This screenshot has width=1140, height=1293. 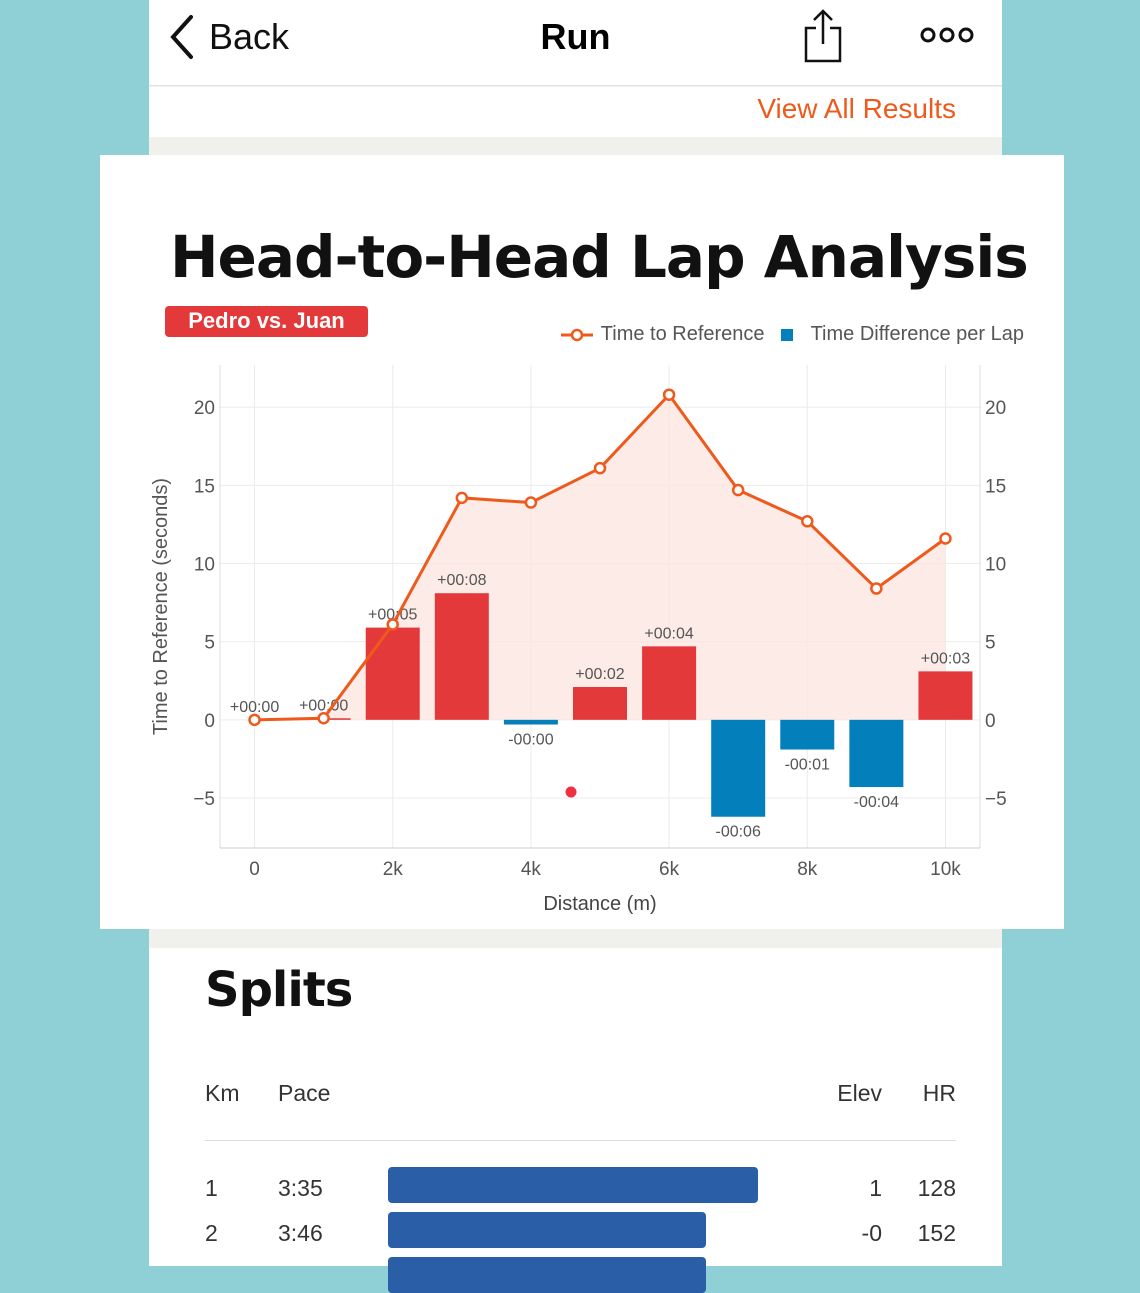 What do you see at coordinates (859, 1093) in the screenshot?
I see `header-elev: Elev` at bounding box center [859, 1093].